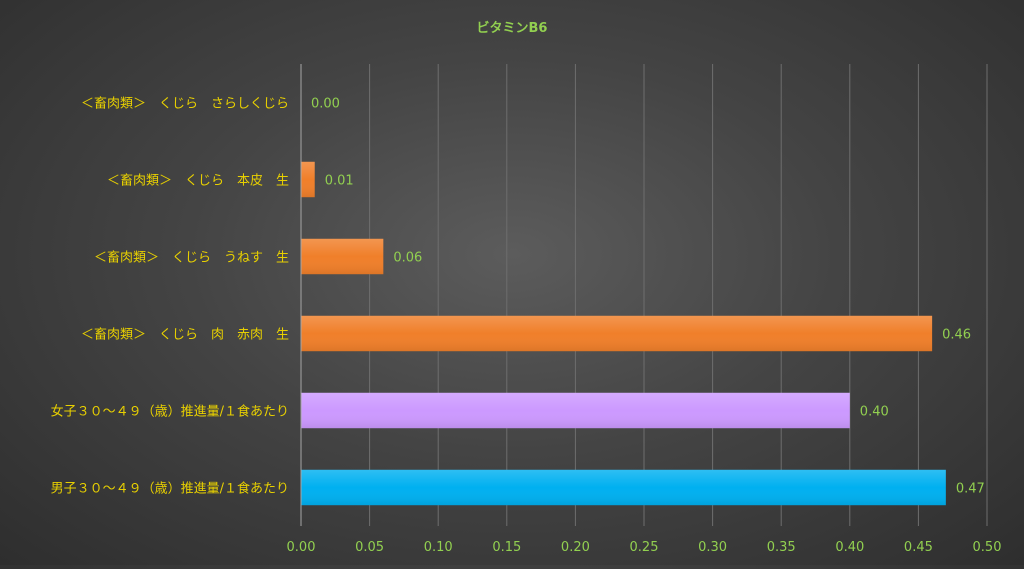  I want to click on data-label: 0.40, so click(874, 412).